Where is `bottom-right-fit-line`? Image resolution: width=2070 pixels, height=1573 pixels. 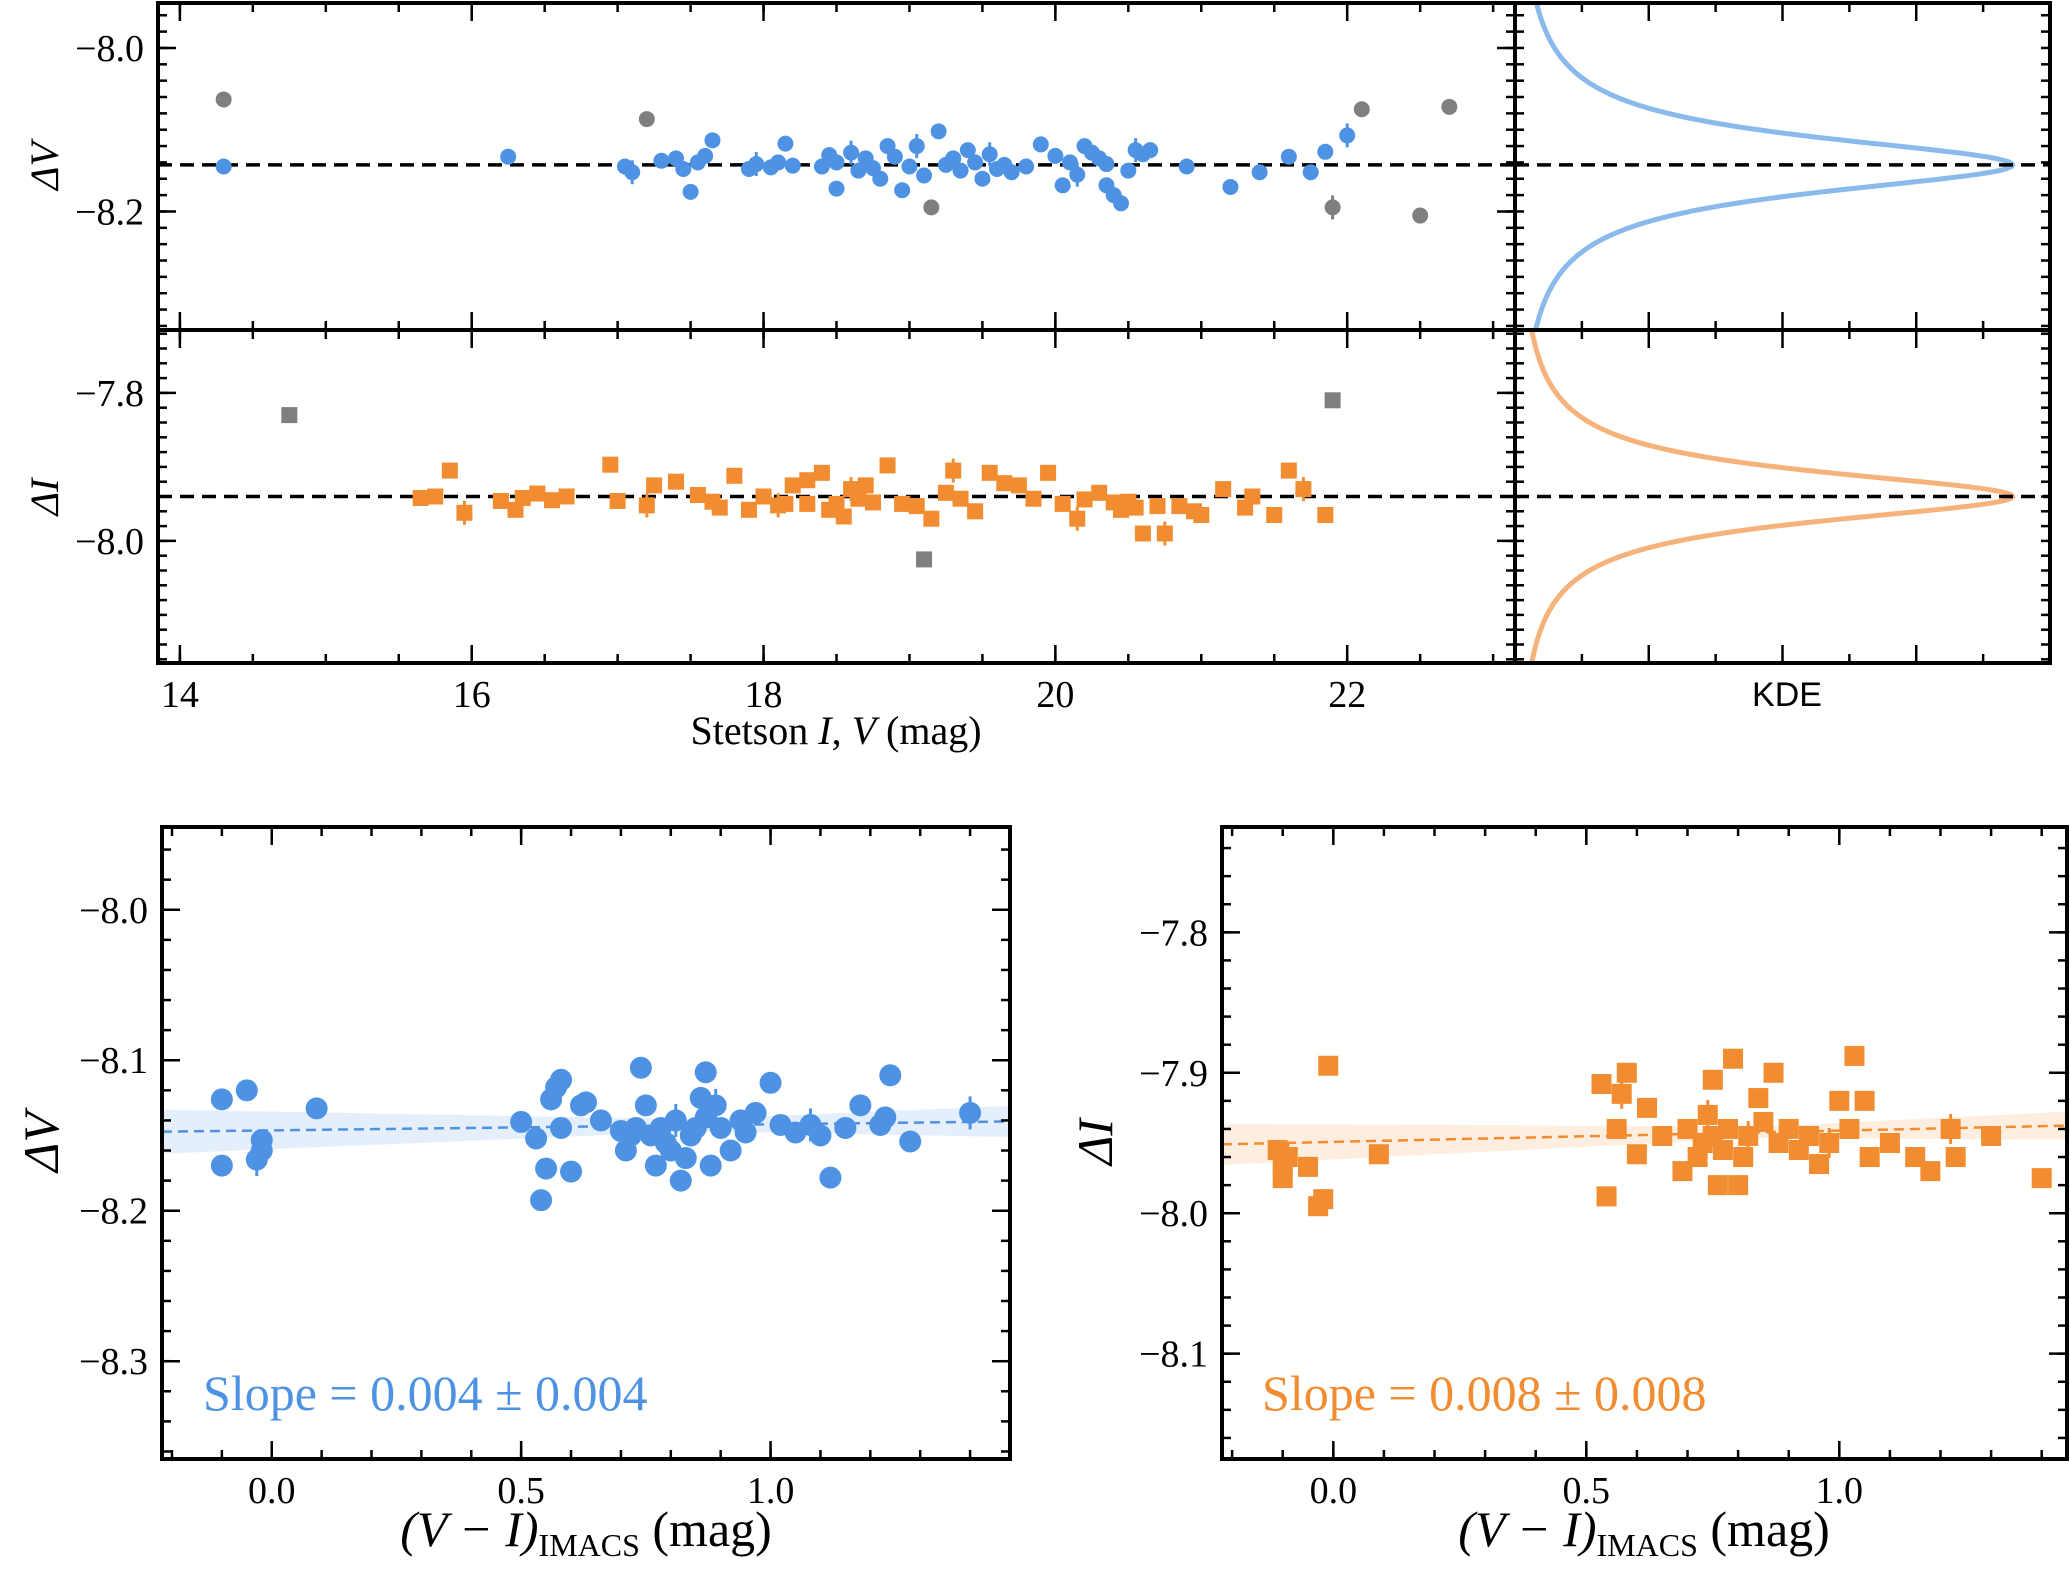 bottom-right-fit-line is located at coordinates (1644, 1135).